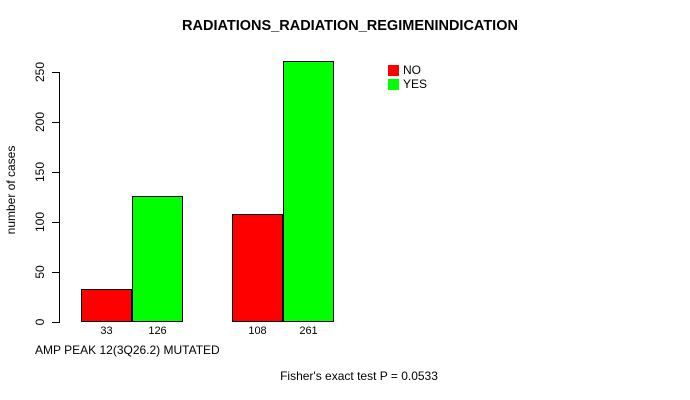 The height and width of the screenshot is (400, 690). I want to click on y-tick-label: 150, so click(40, 172).